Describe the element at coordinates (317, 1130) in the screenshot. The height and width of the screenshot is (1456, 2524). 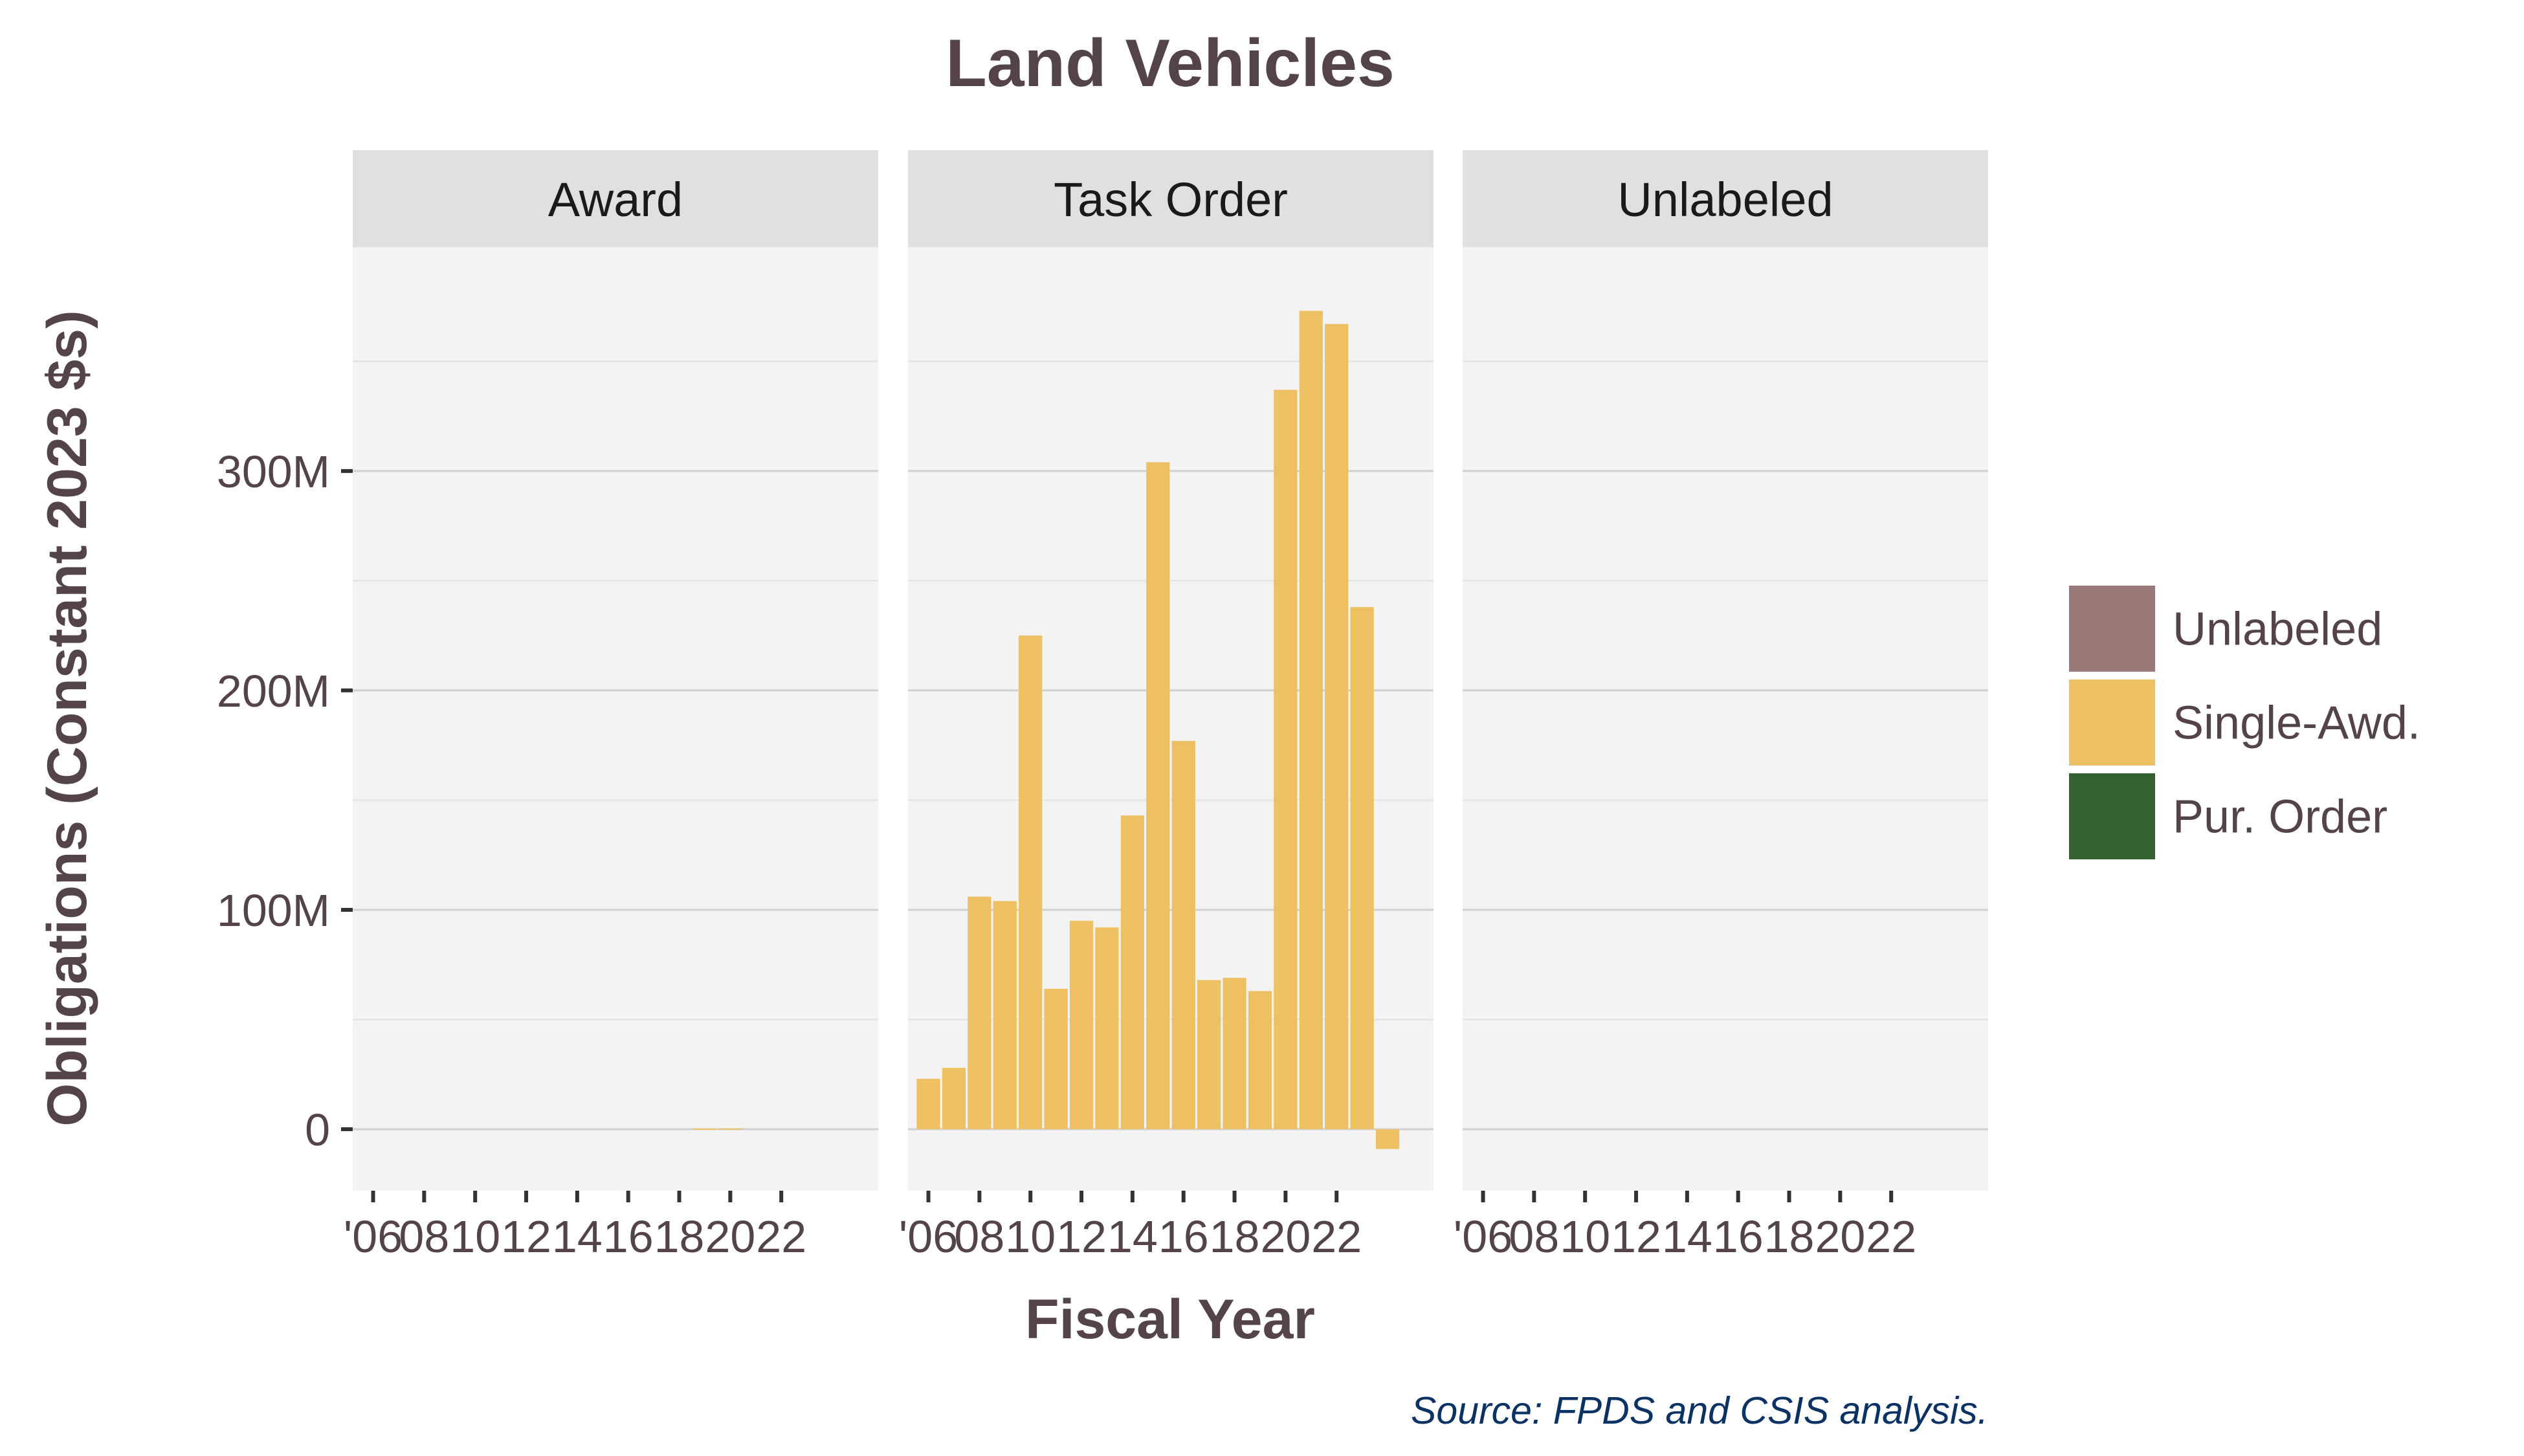
I see `y-tick-label: 0` at that location.